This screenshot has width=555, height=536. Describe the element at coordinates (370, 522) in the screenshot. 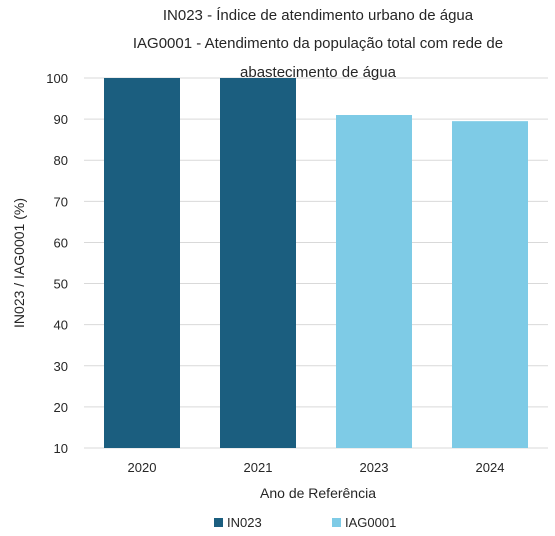

I see `legend-label-iag0001: IAG0001` at that location.